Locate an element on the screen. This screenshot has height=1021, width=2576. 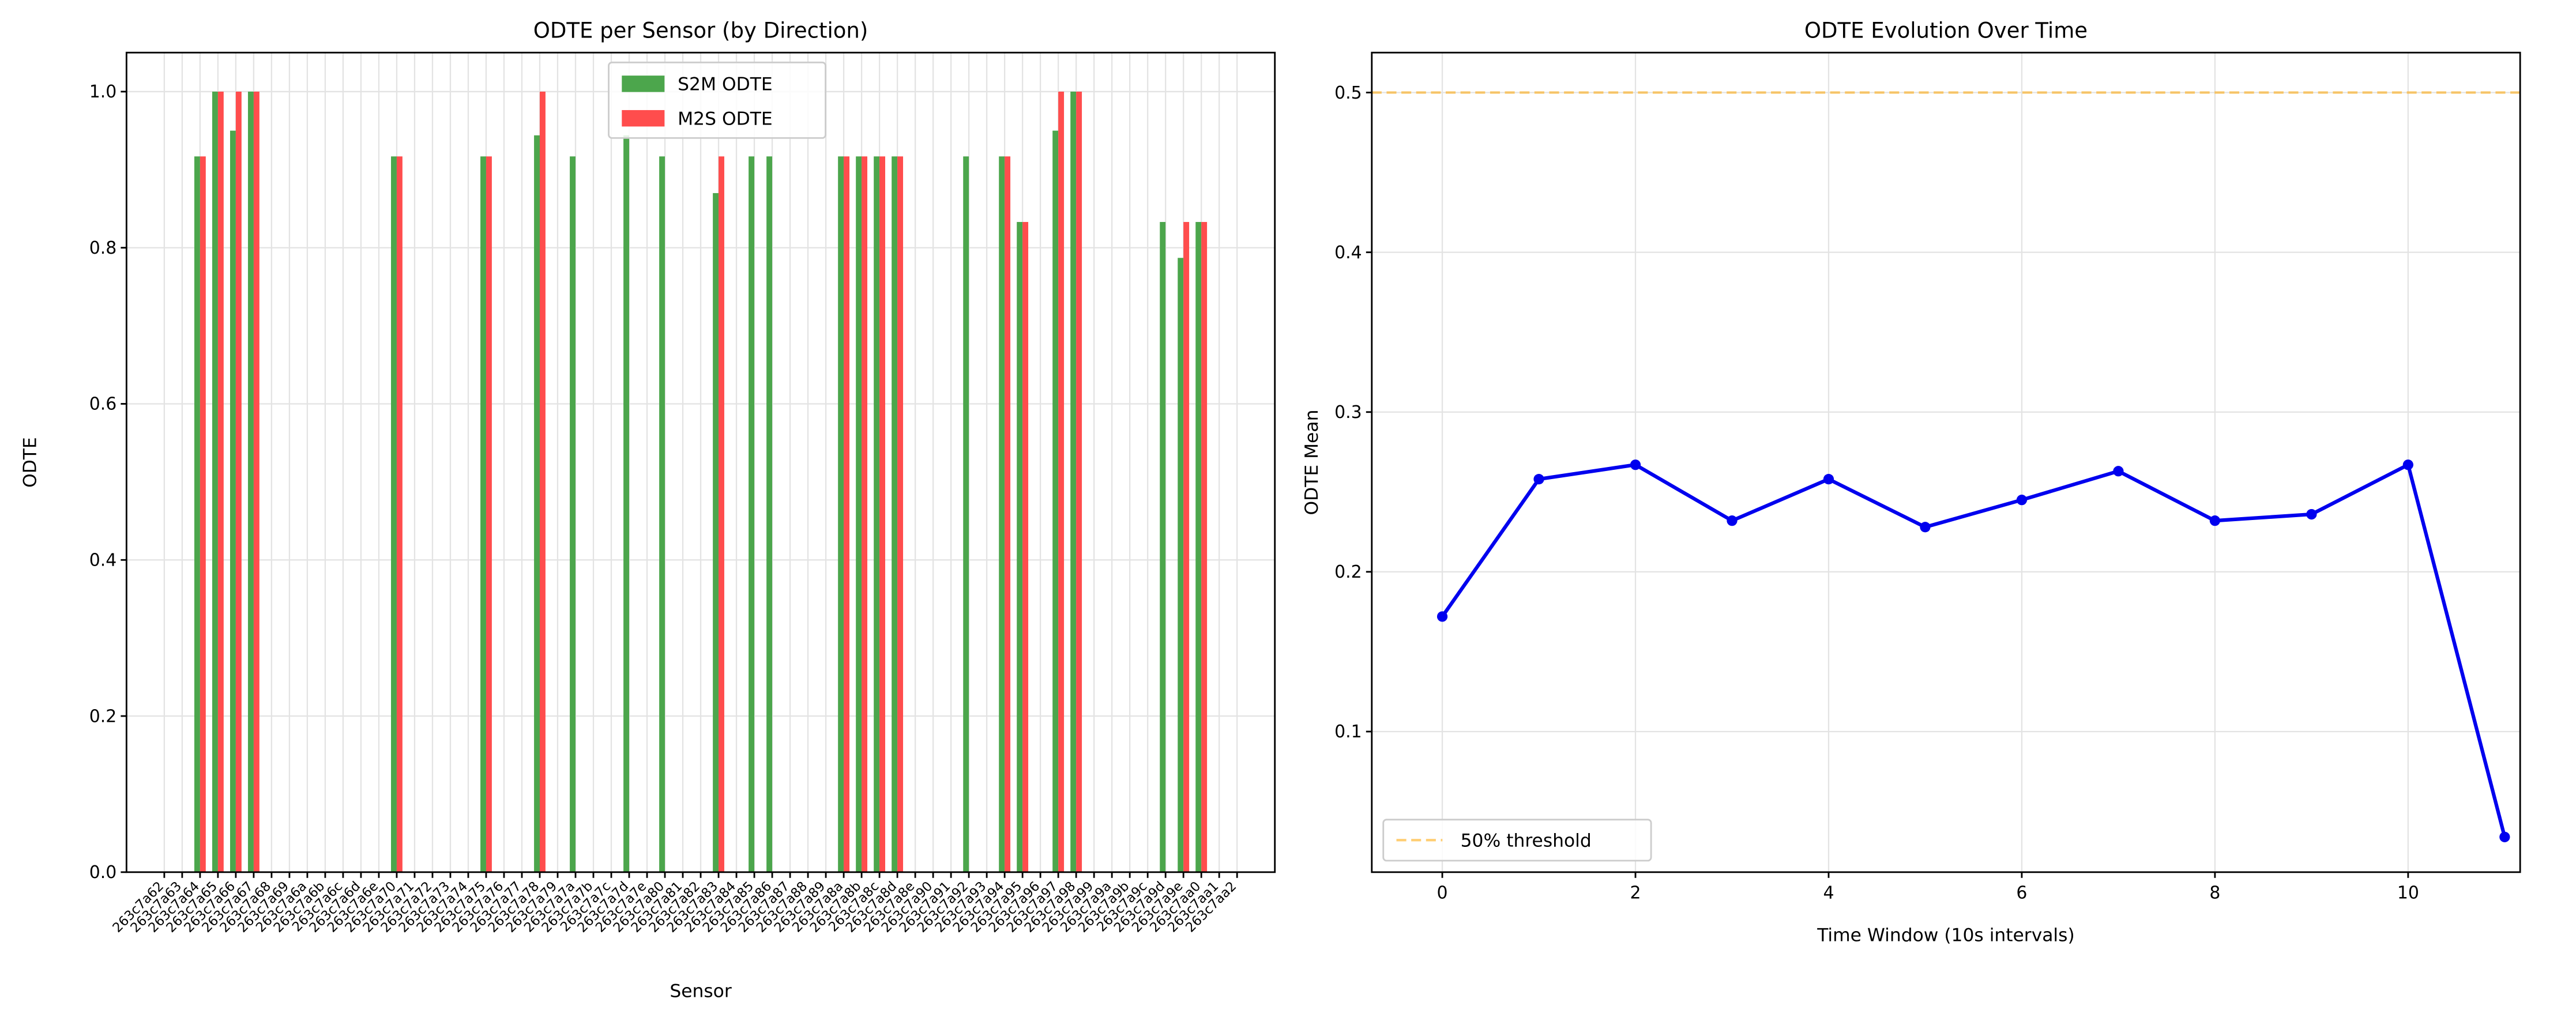
legend-box is located at coordinates (1517, 841).